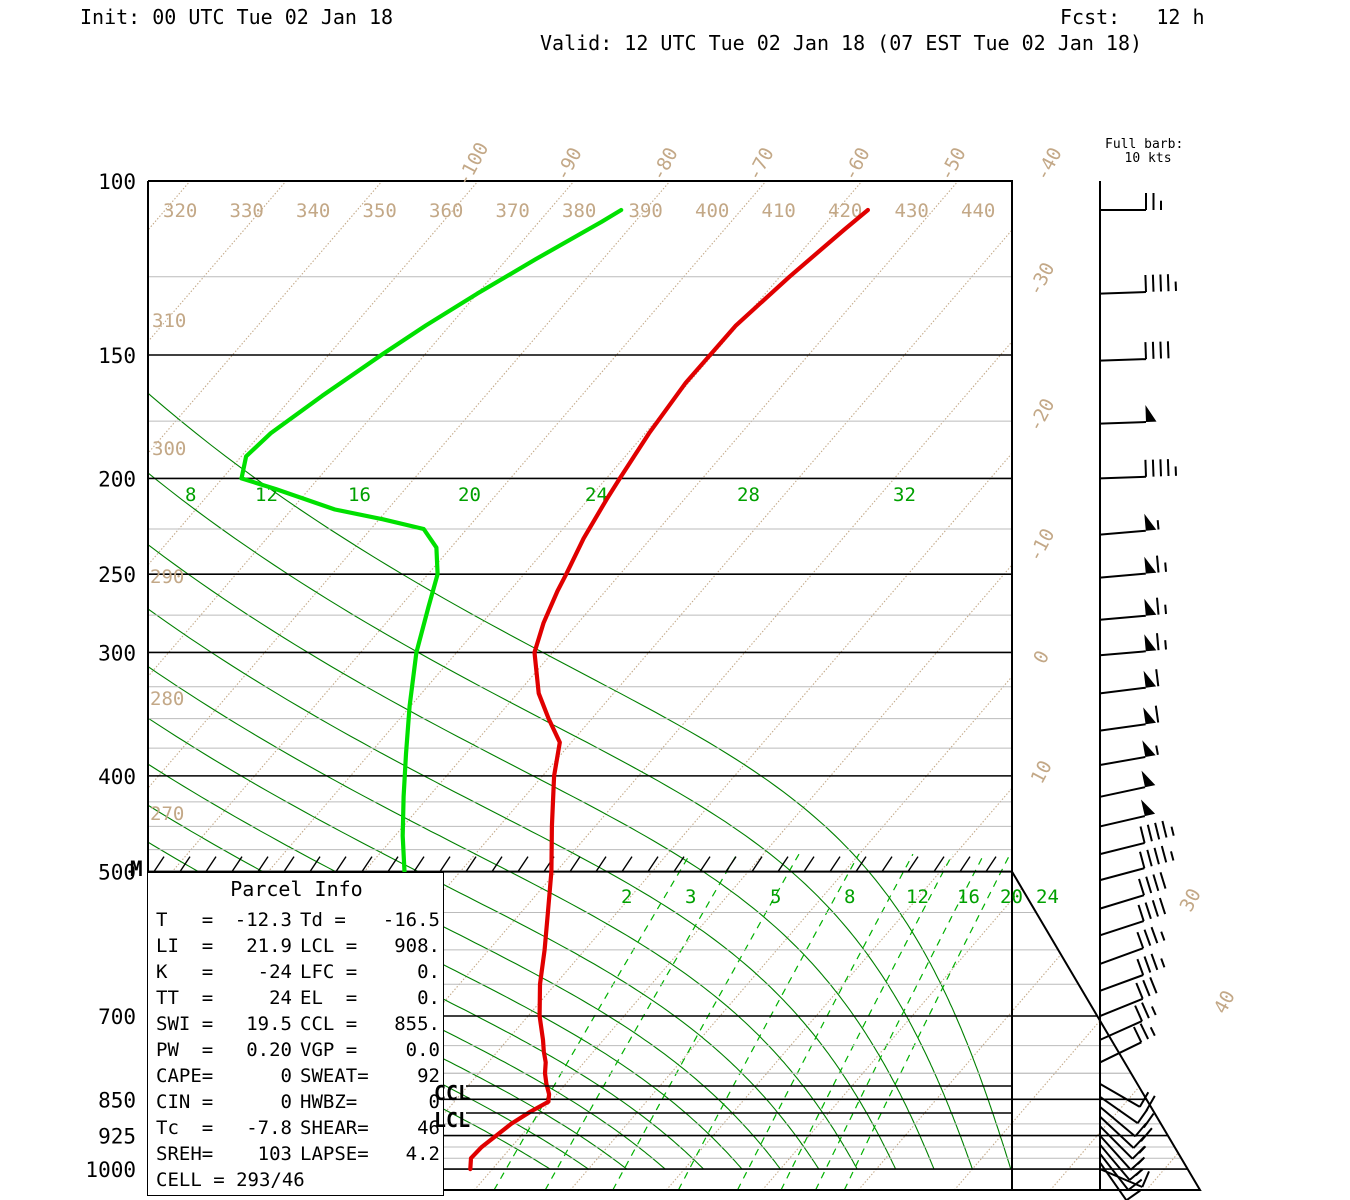 This screenshot has height=1200, width=1350. What do you see at coordinates (117, 356) in the screenshot?
I see `svg-text: 150` at bounding box center [117, 356].